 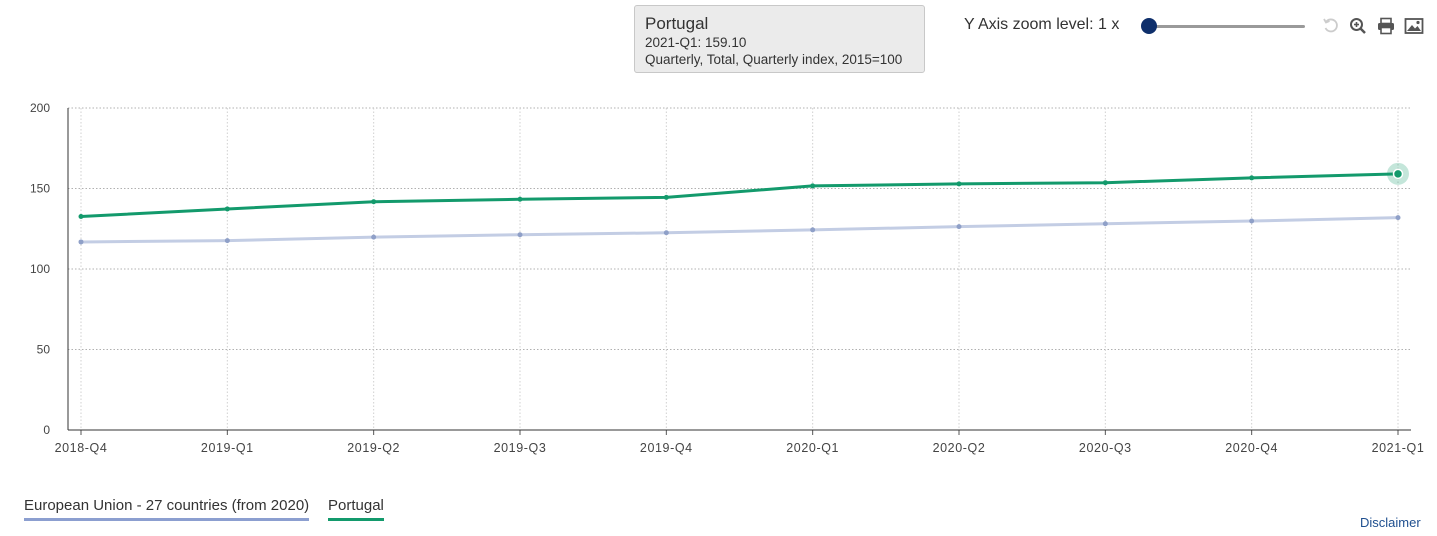 I want to click on x-tick-label: 2020-Q1, so click(x=812, y=448).